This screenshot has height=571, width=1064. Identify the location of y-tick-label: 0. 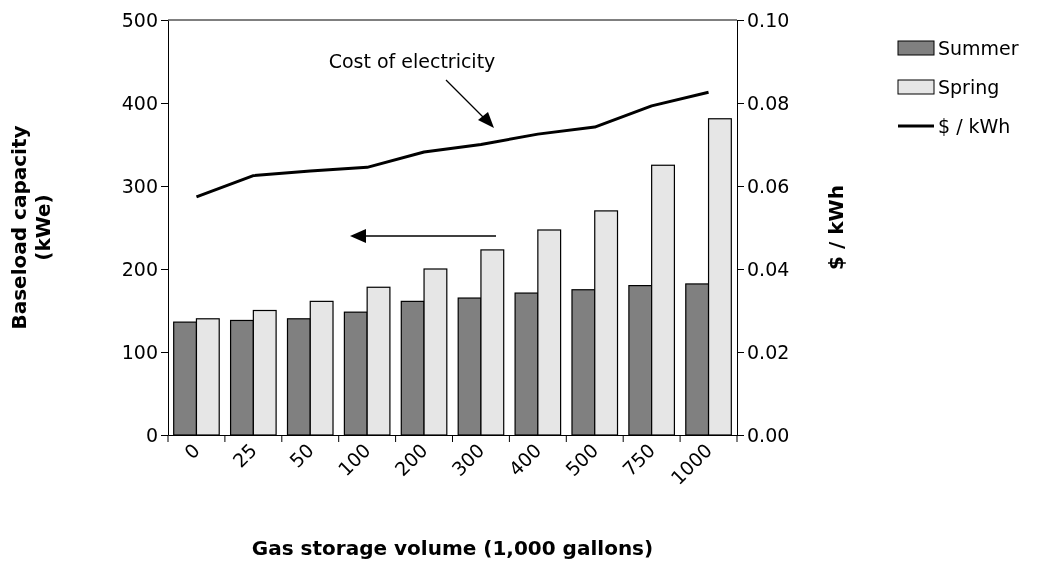
(151, 434).